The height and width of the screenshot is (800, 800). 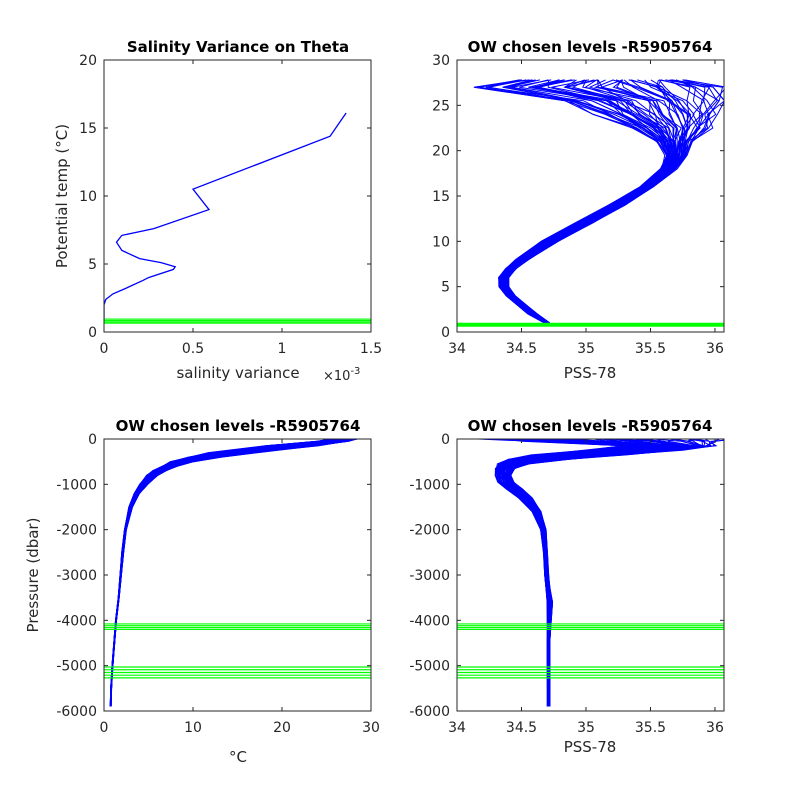 I want to click on y-tick-label: 30, so click(x=441, y=61).